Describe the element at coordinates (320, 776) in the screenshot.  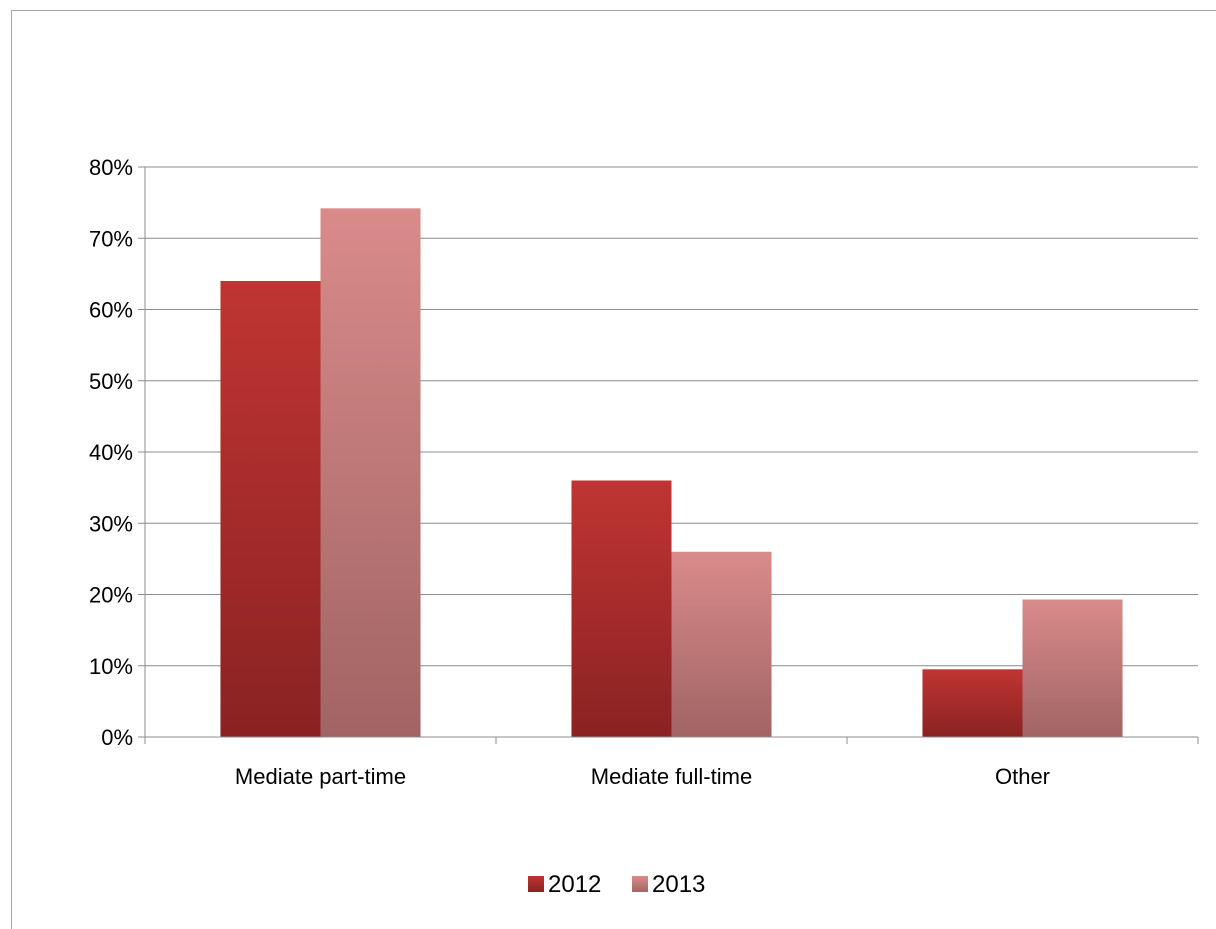
I see `x-tick-label: Mediate part-time` at that location.